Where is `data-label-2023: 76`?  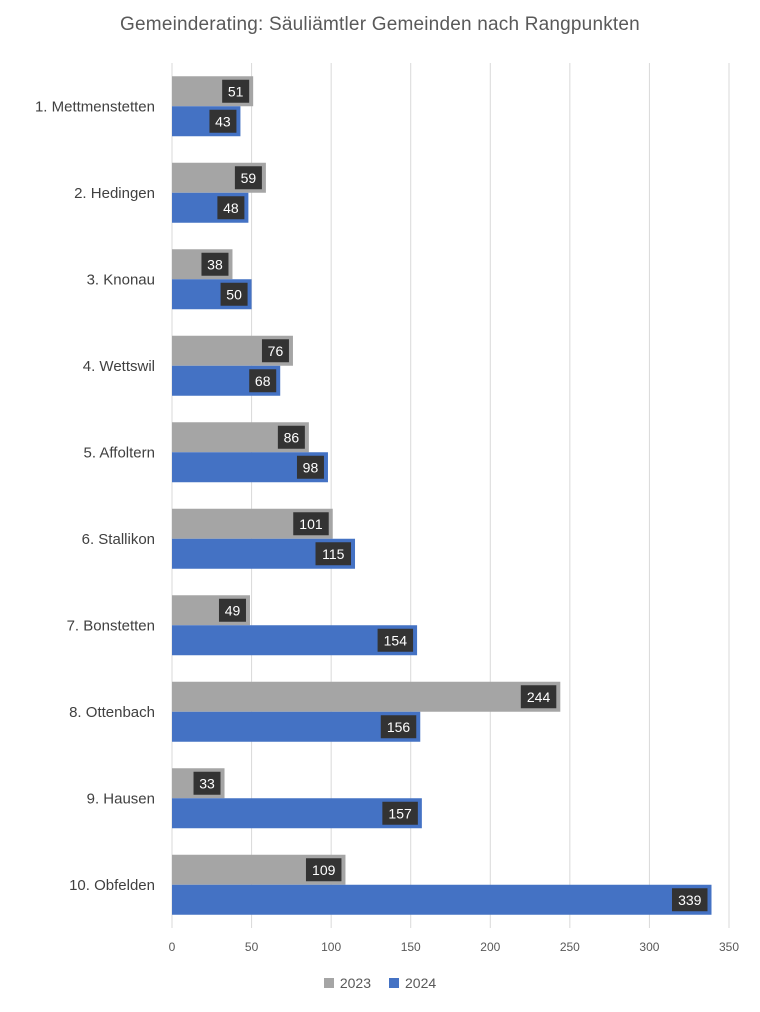
data-label-2023: 76 is located at coordinates (276, 351).